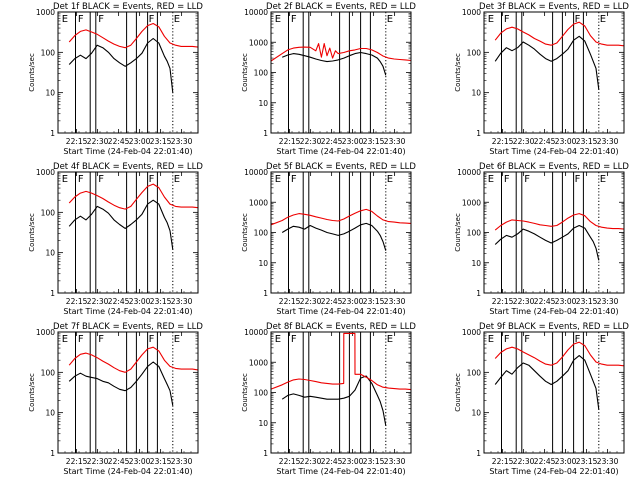 The height and width of the screenshot is (480, 640). I want to click on panel-title: Det 1f BLACK = Events, RED = LLD, so click(128, 7).